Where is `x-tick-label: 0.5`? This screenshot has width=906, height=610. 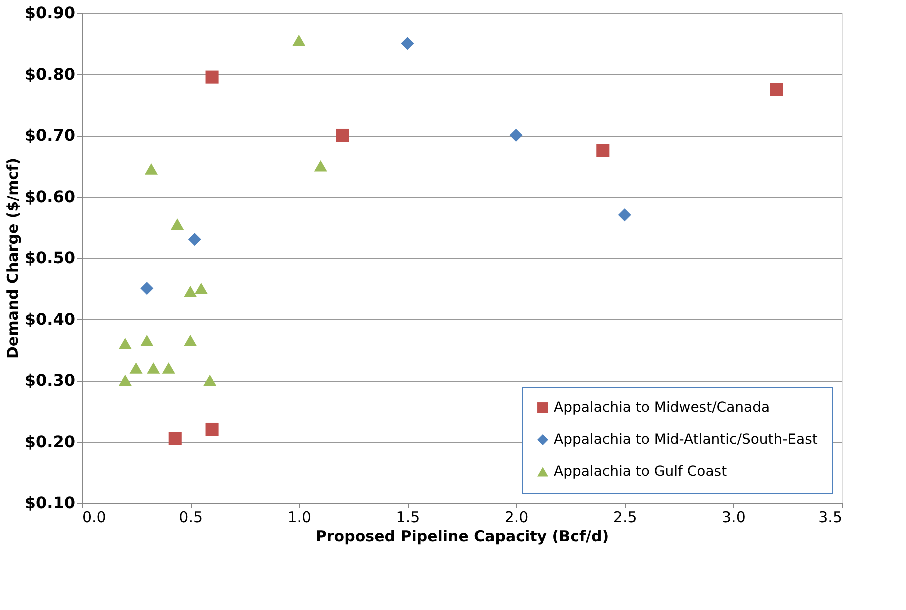 x-tick-label: 0.5 is located at coordinates (191, 517).